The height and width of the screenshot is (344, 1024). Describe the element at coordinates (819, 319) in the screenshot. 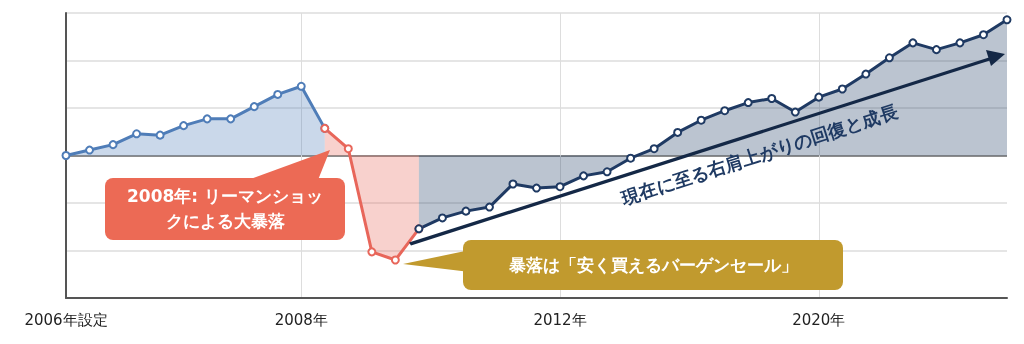

I see `x-tick-label: 2020年` at that location.